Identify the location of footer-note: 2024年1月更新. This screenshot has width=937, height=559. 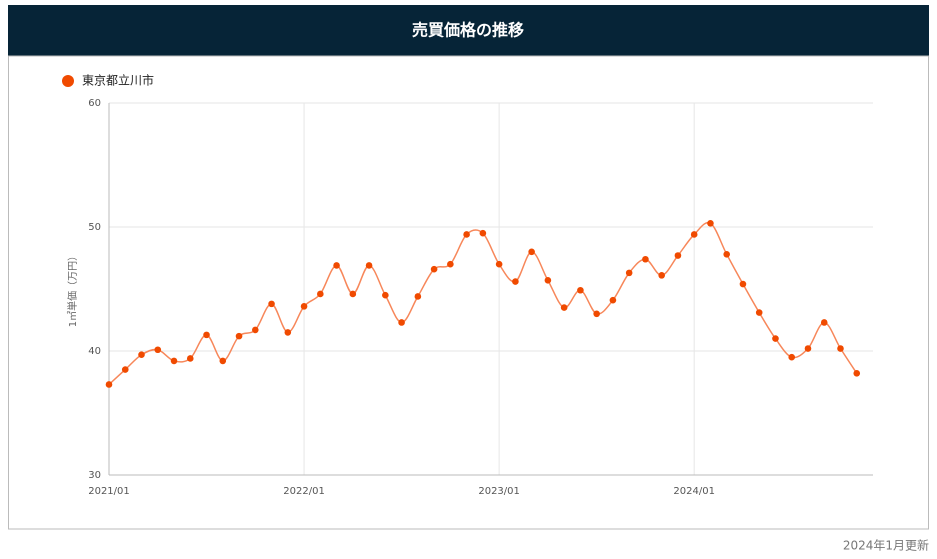
(886, 545).